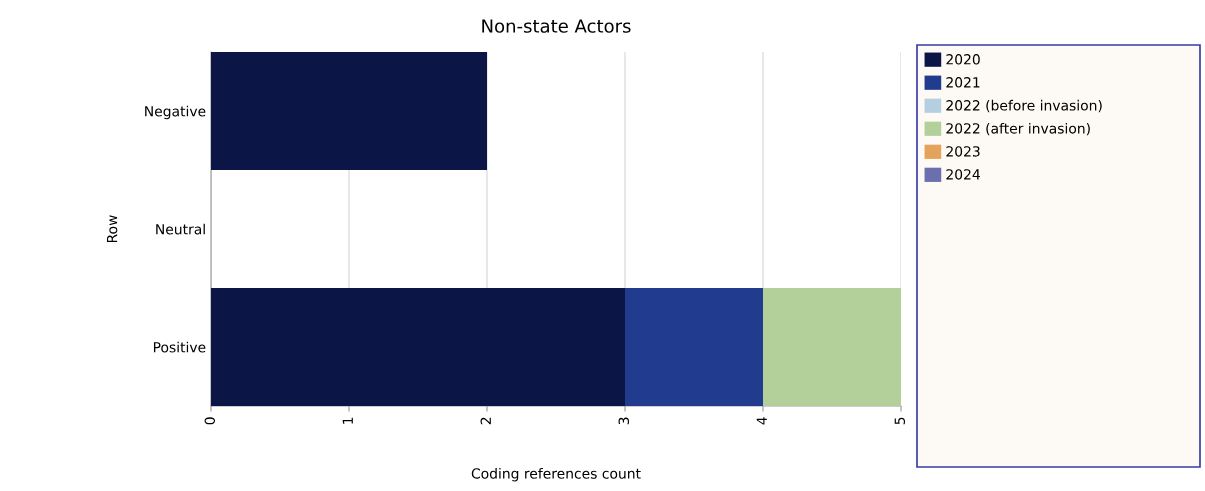 The height and width of the screenshot is (491, 1205). I want to click on y-tick-label: Neutral, so click(180, 229).